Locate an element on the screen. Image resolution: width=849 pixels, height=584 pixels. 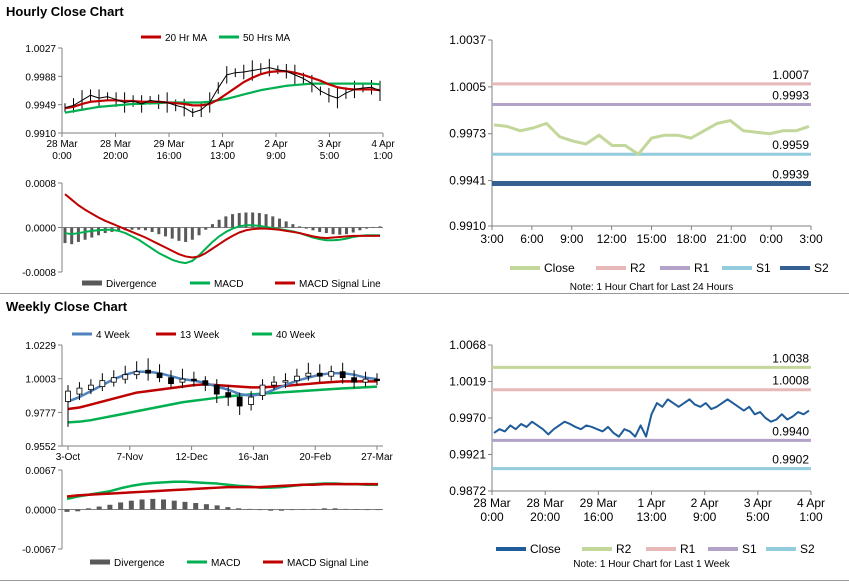
weekly-1w-s1-level-label: 0.9940 is located at coordinates (790, 431).